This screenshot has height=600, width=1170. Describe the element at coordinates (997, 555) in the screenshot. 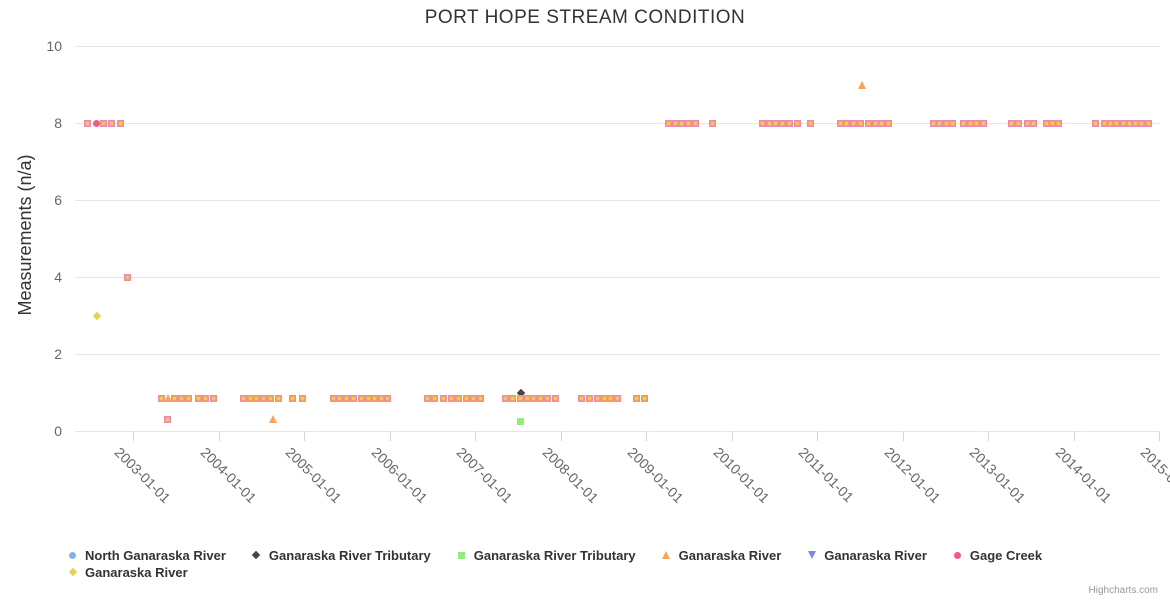

I see `legend-item: Gage Creek` at that location.